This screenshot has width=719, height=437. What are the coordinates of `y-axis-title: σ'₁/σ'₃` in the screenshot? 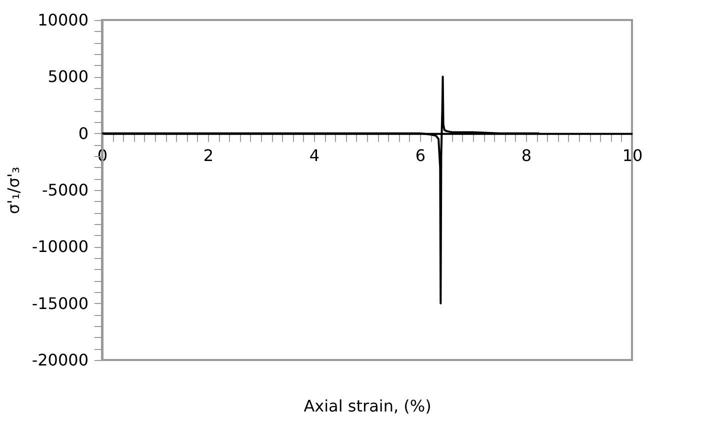 It's located at (13, 190).